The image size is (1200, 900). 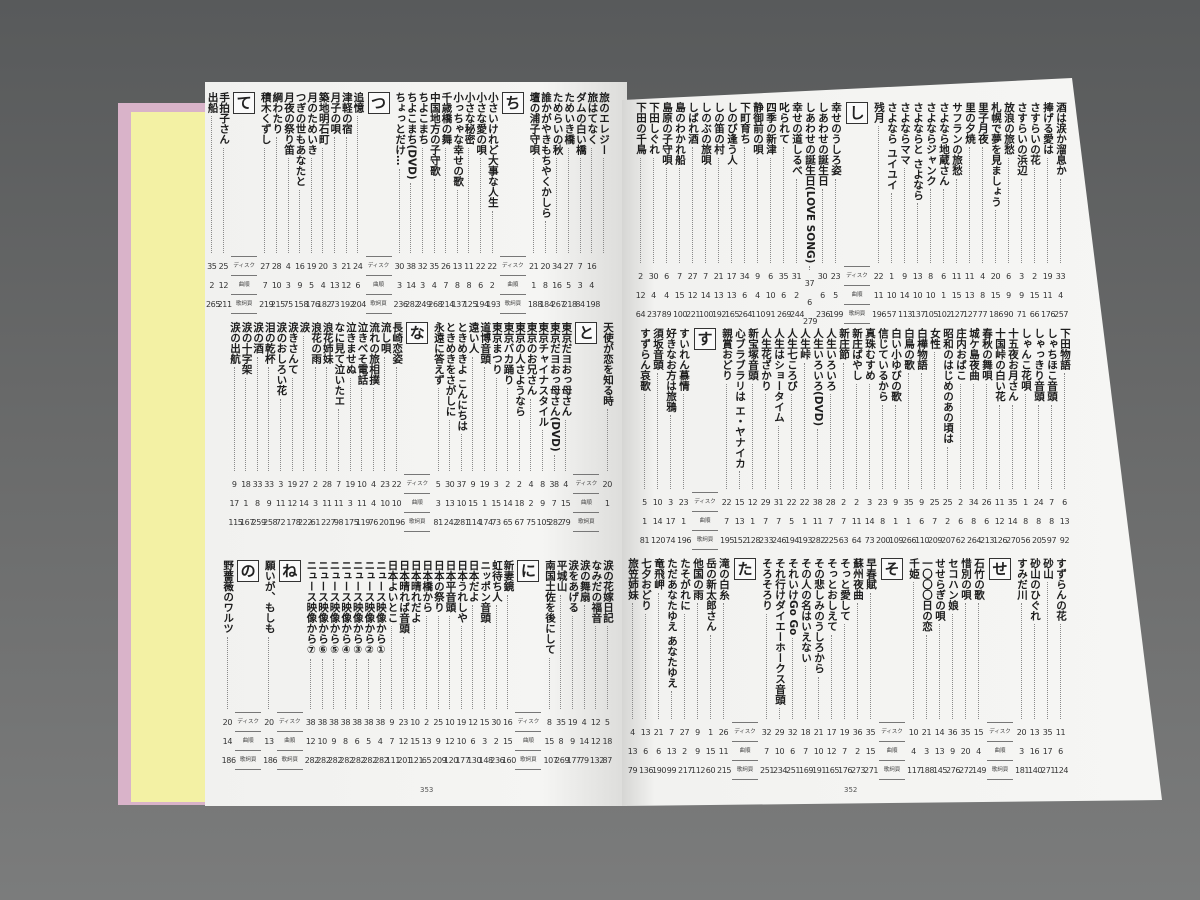 I want to click on song-entry: その人の名はいえない 18 7 169, so click(x=806, y=669).